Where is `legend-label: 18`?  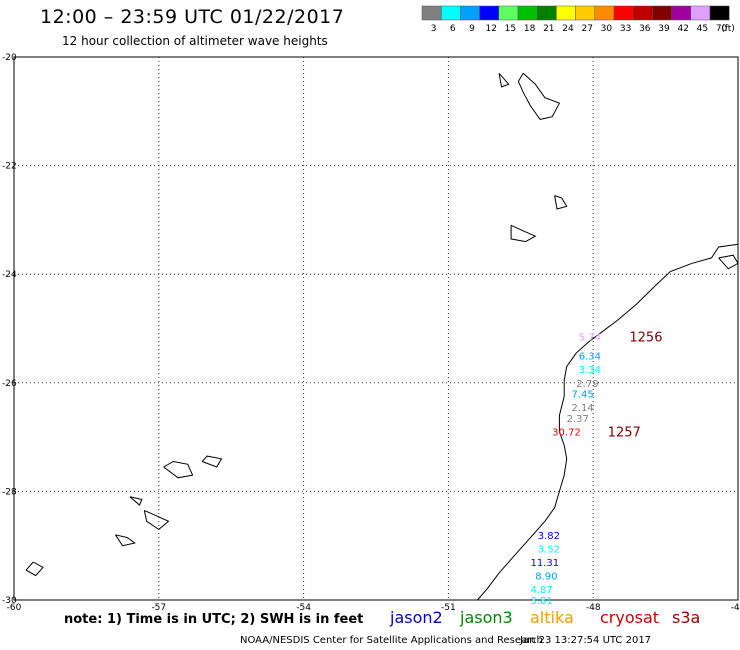 legend-label: 18 is located at coordinates (530, 29).